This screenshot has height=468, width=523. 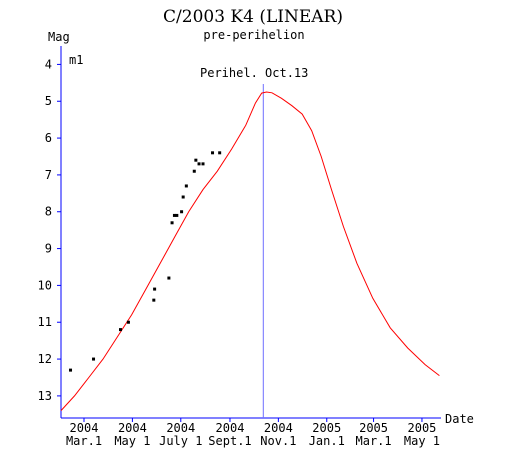 I want to click on chart-subtitle: pre-perihelion, so click(x=253, y=35).